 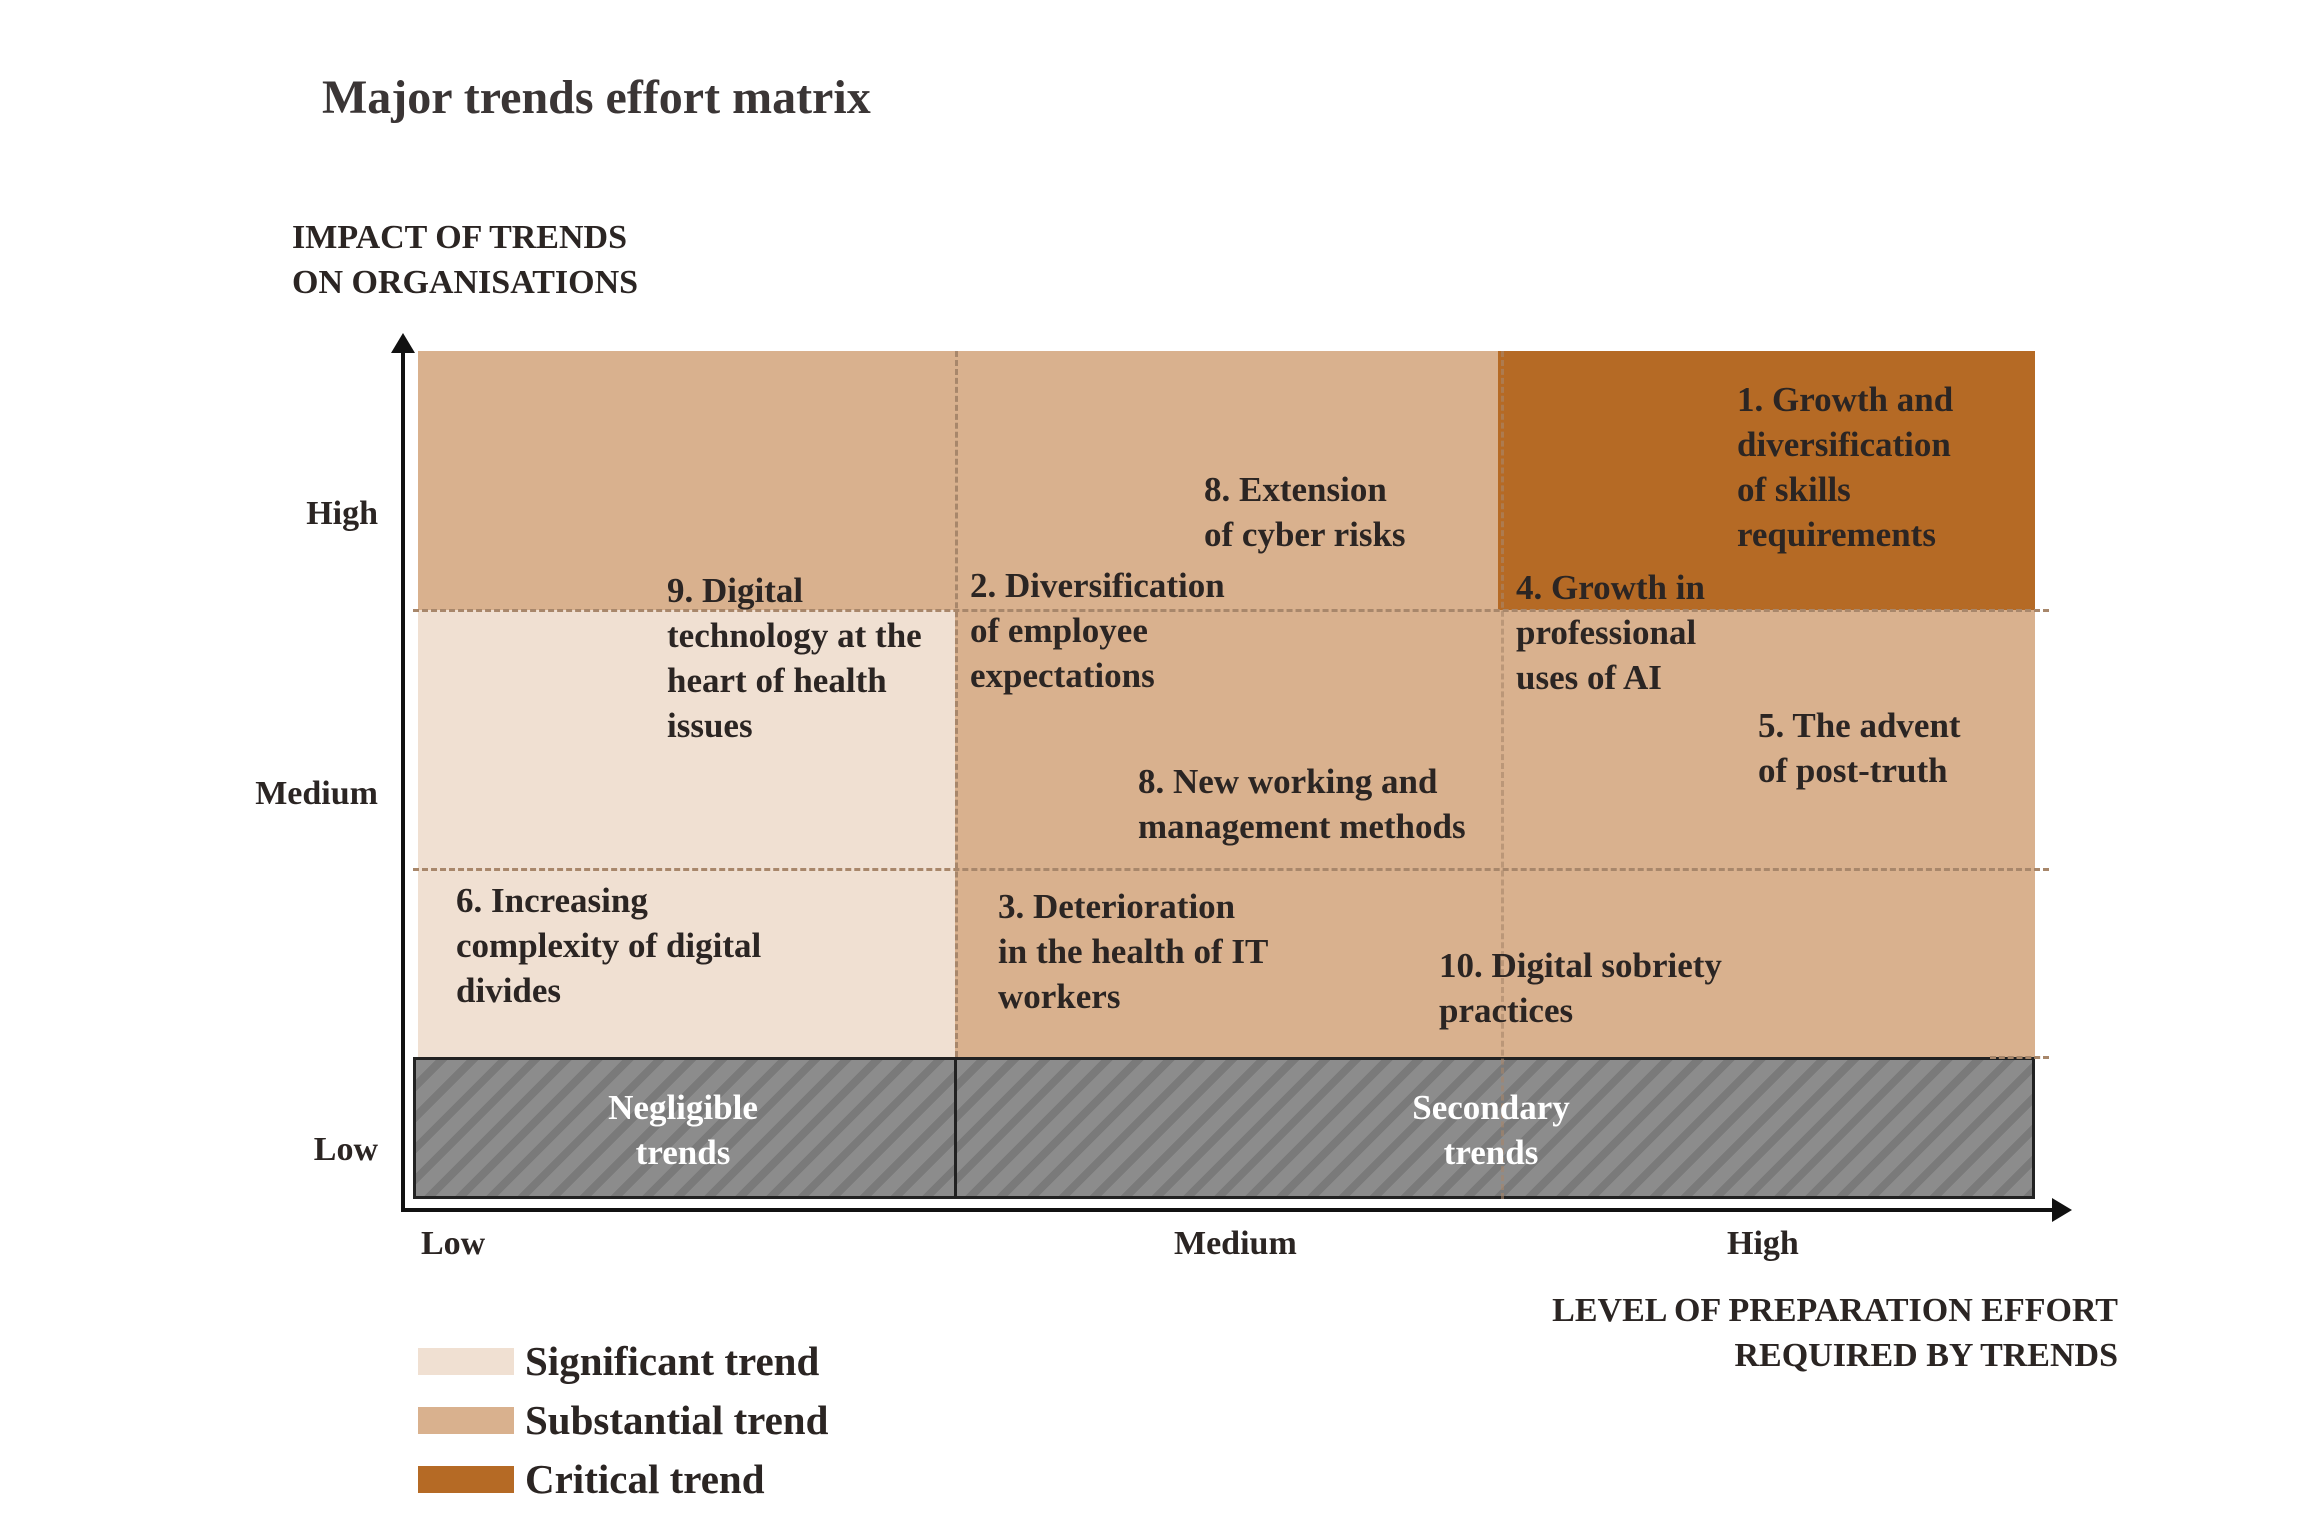 I want to click on zone-negligible-label: Negligible trends, so click(x=683, y=1130).